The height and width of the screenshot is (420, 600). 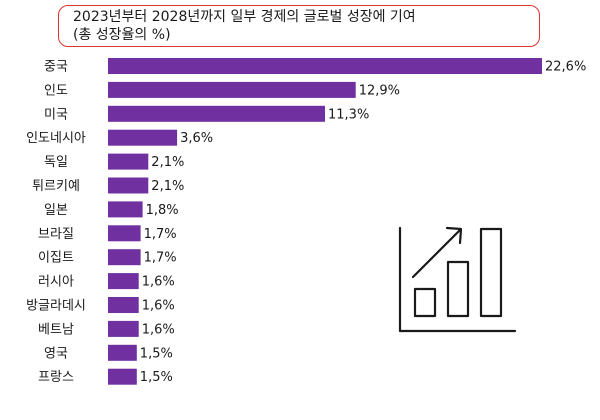 What do you see at coordinates (379, 90) in the screenshot?
I see `value-label: 12,9%` at bounding box center [379, 90].